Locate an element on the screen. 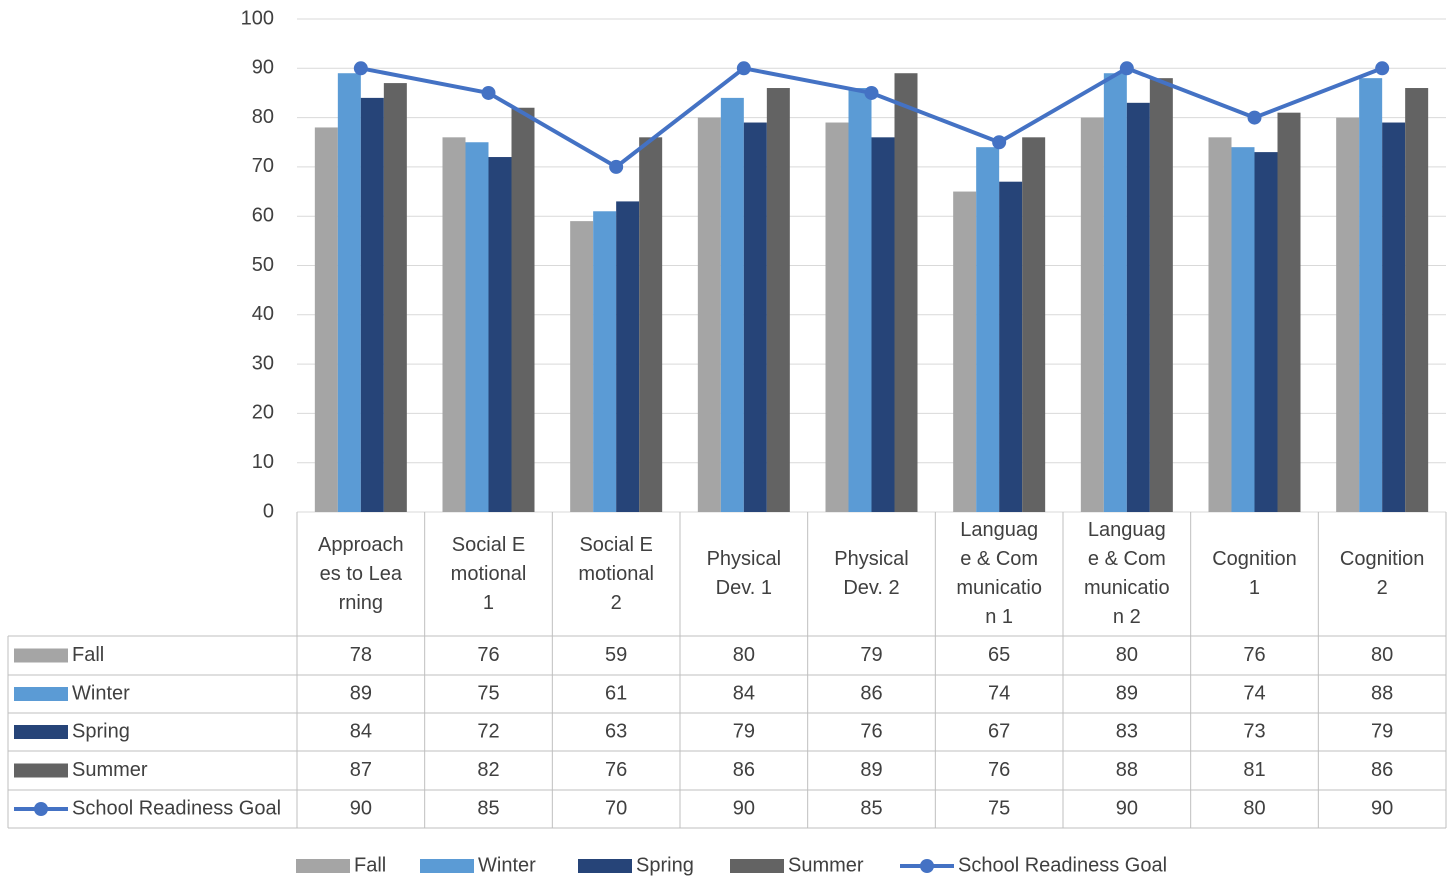 This screenshot has width=1452, height=877. y-tick-label: 70 is located at coordinates (263, 166).